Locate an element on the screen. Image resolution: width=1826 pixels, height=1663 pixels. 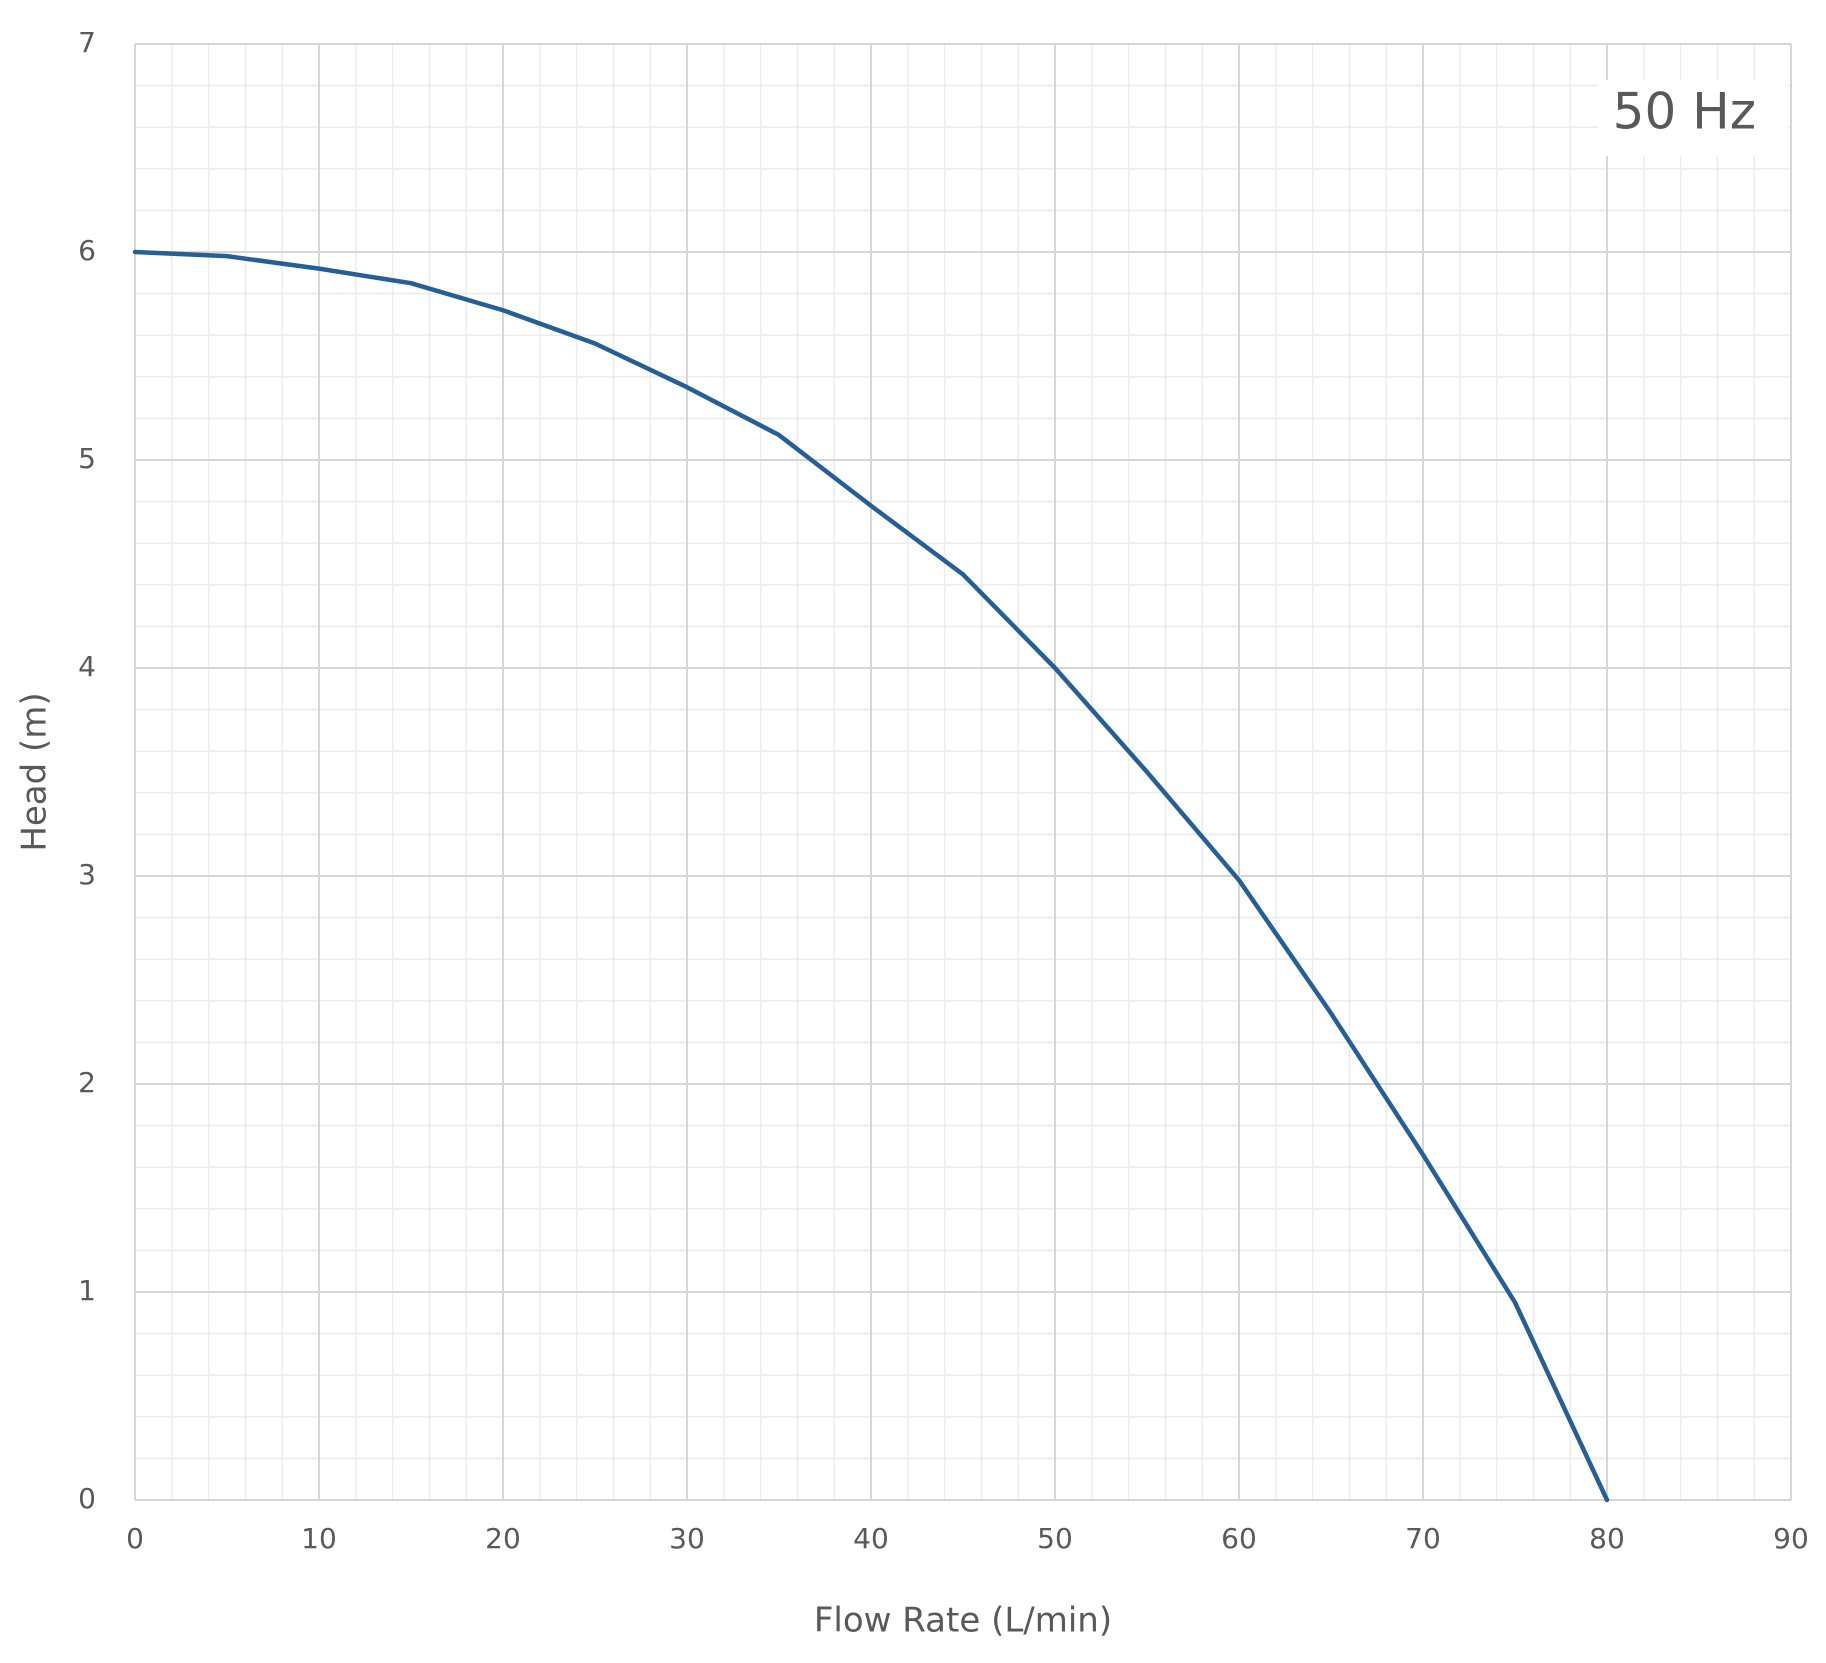
x-tick-label: 50 is located at coordinates (1055, 1538).